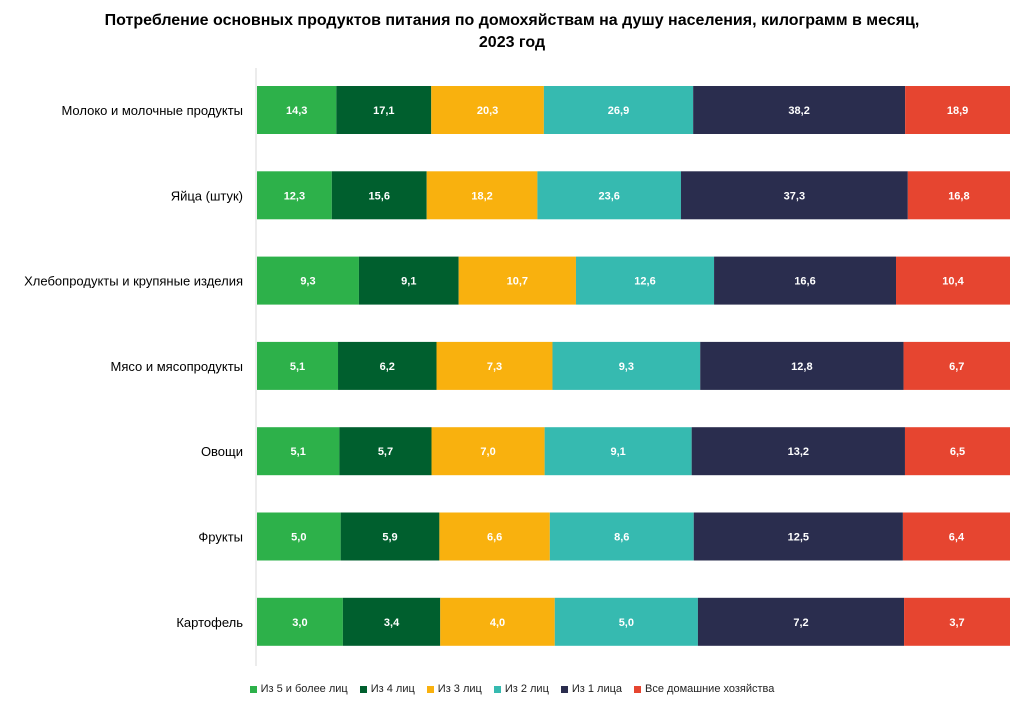  I want to click on data-label: 6,5, so click(957, 452).